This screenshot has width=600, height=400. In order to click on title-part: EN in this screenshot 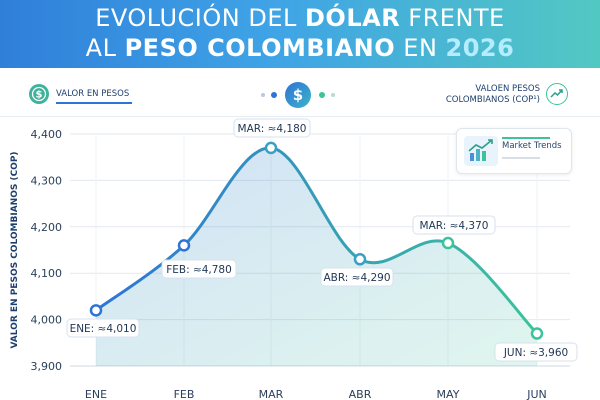, I will do `click(420, 48)`.